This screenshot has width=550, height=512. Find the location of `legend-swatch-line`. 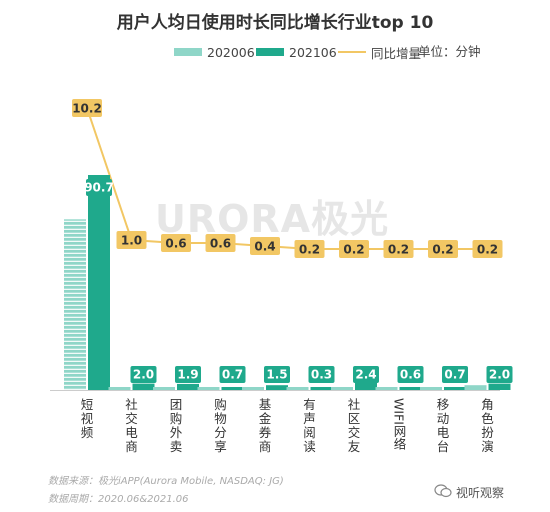

legend-swatch-line is located at coordinates (352, 52).